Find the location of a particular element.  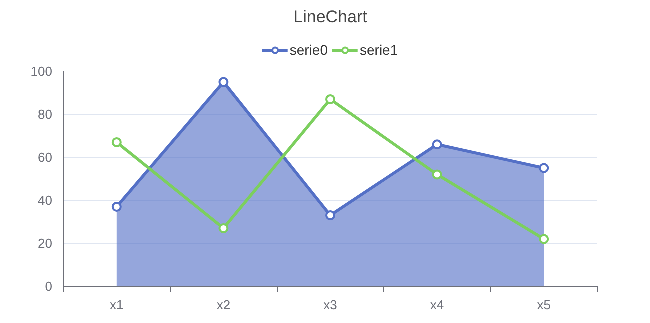

y-tick-label: 80 is located at coordinates (45, 114).